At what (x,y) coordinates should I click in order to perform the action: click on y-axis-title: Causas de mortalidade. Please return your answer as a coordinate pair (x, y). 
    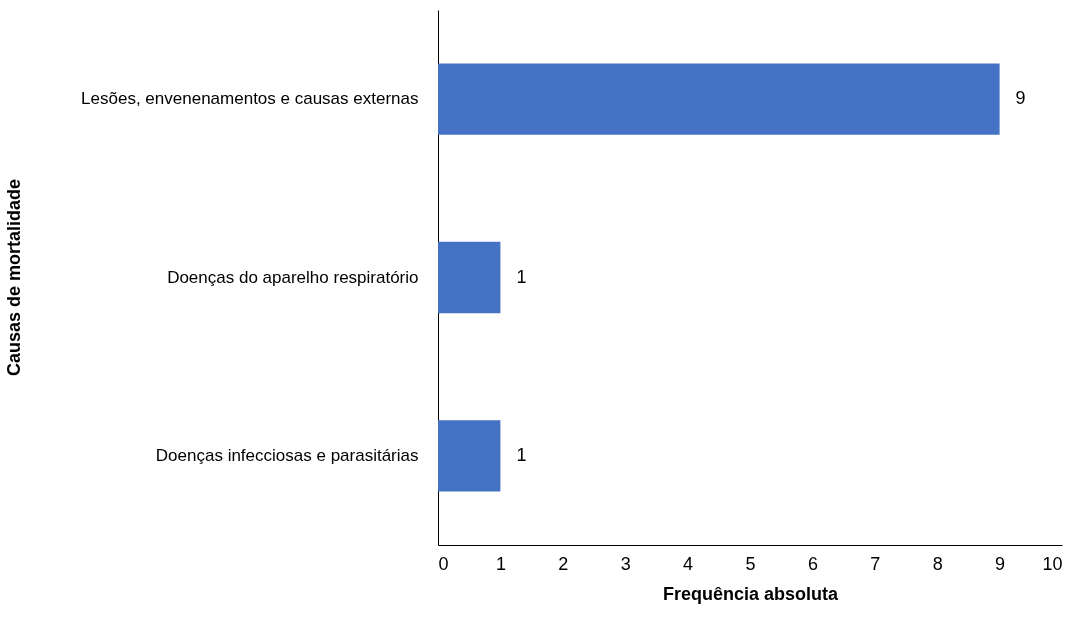
    Looking at the image, I should click on (13, 277).